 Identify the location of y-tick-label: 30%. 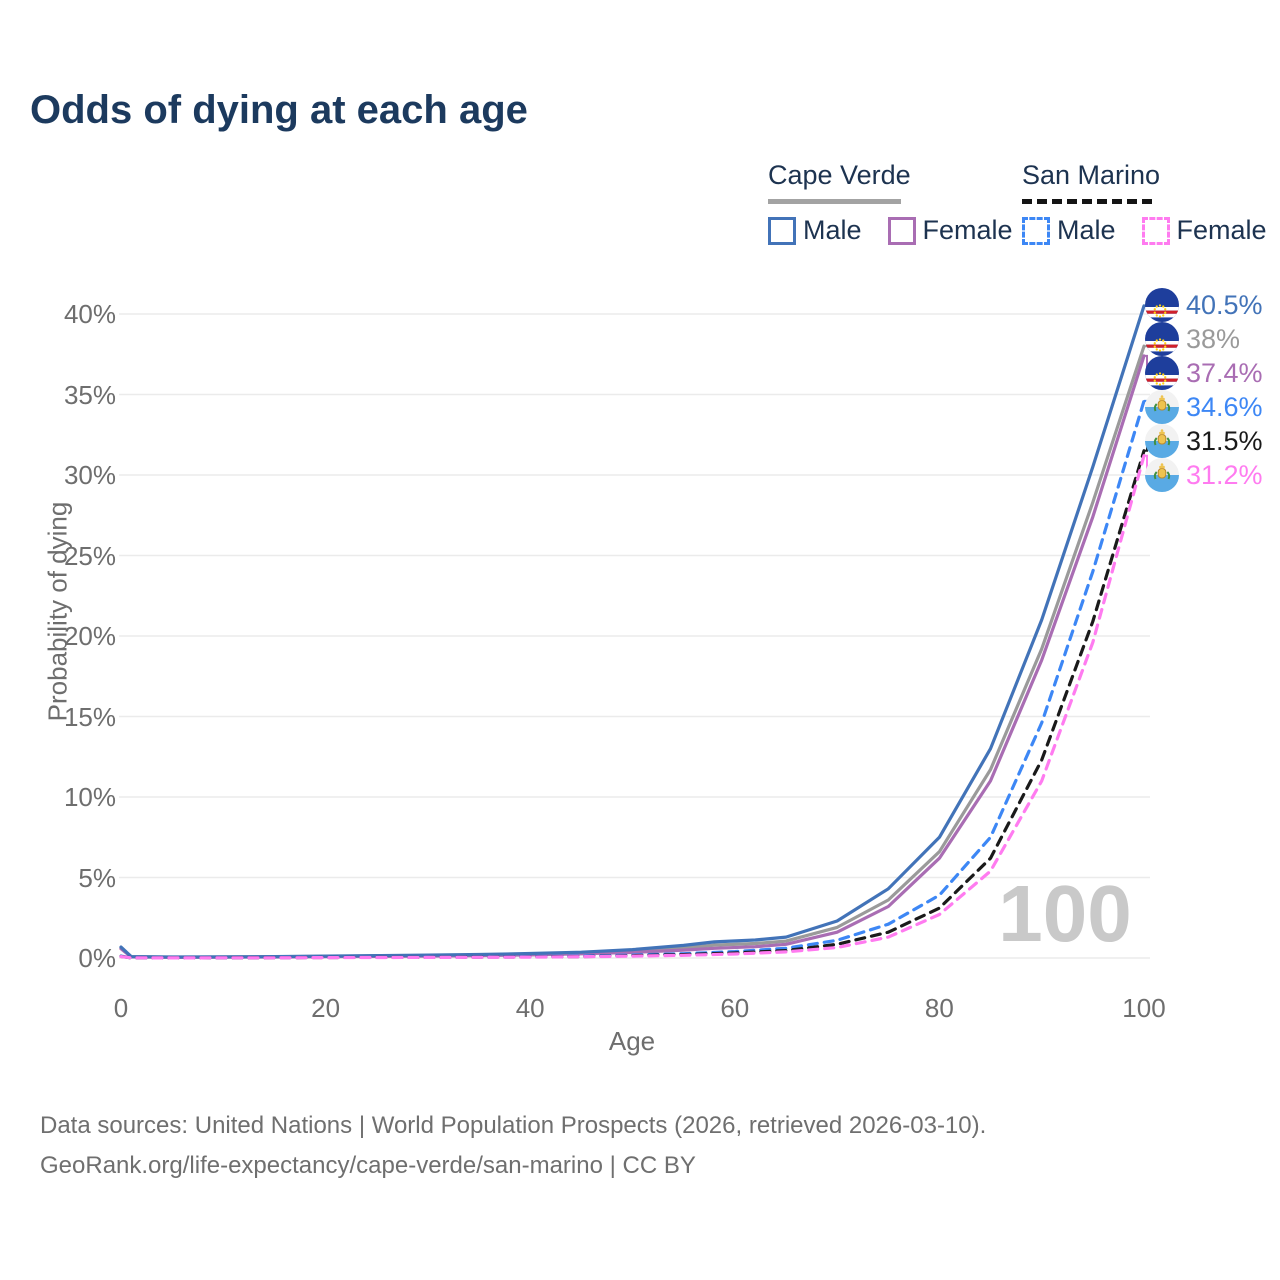
(89, 475).